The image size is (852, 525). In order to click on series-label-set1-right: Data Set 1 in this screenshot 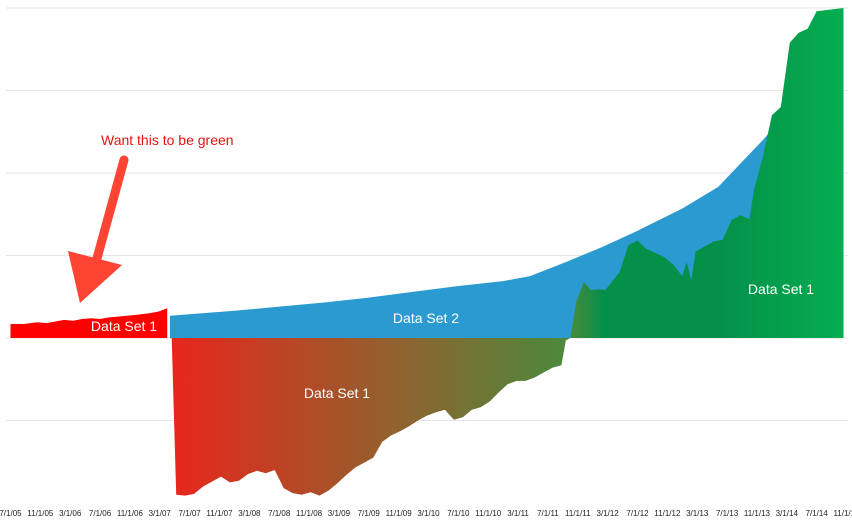, I will do `click(781, 289)`.